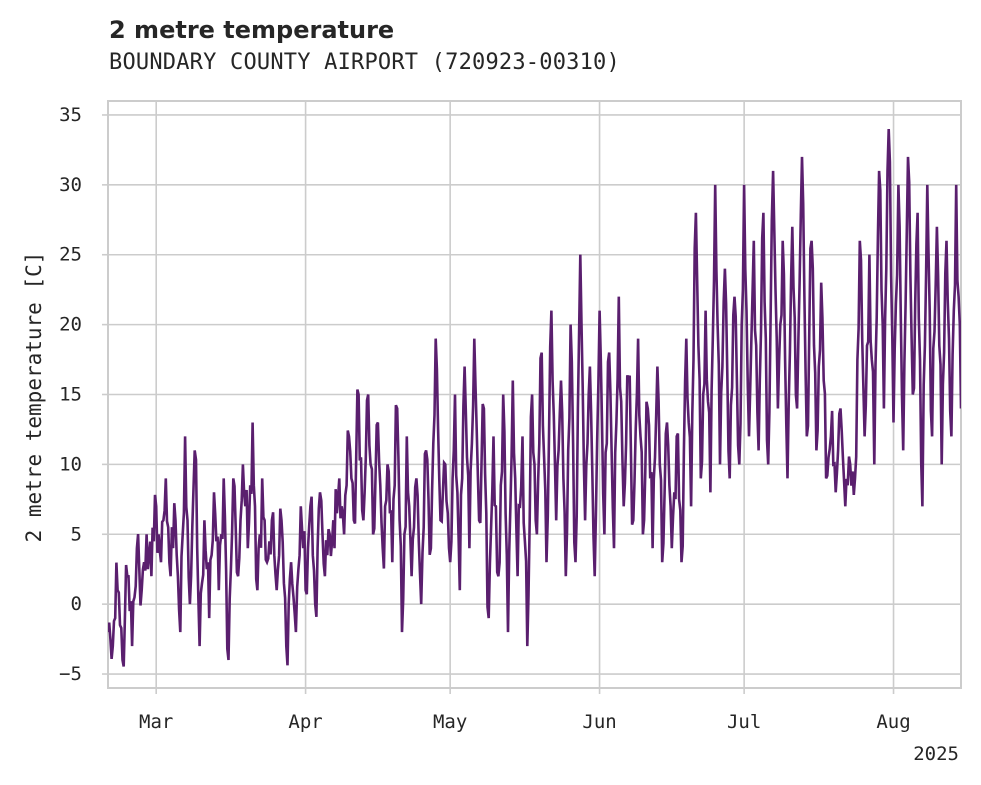  I want to click on y-tick-label: 25, so click(70, 255).